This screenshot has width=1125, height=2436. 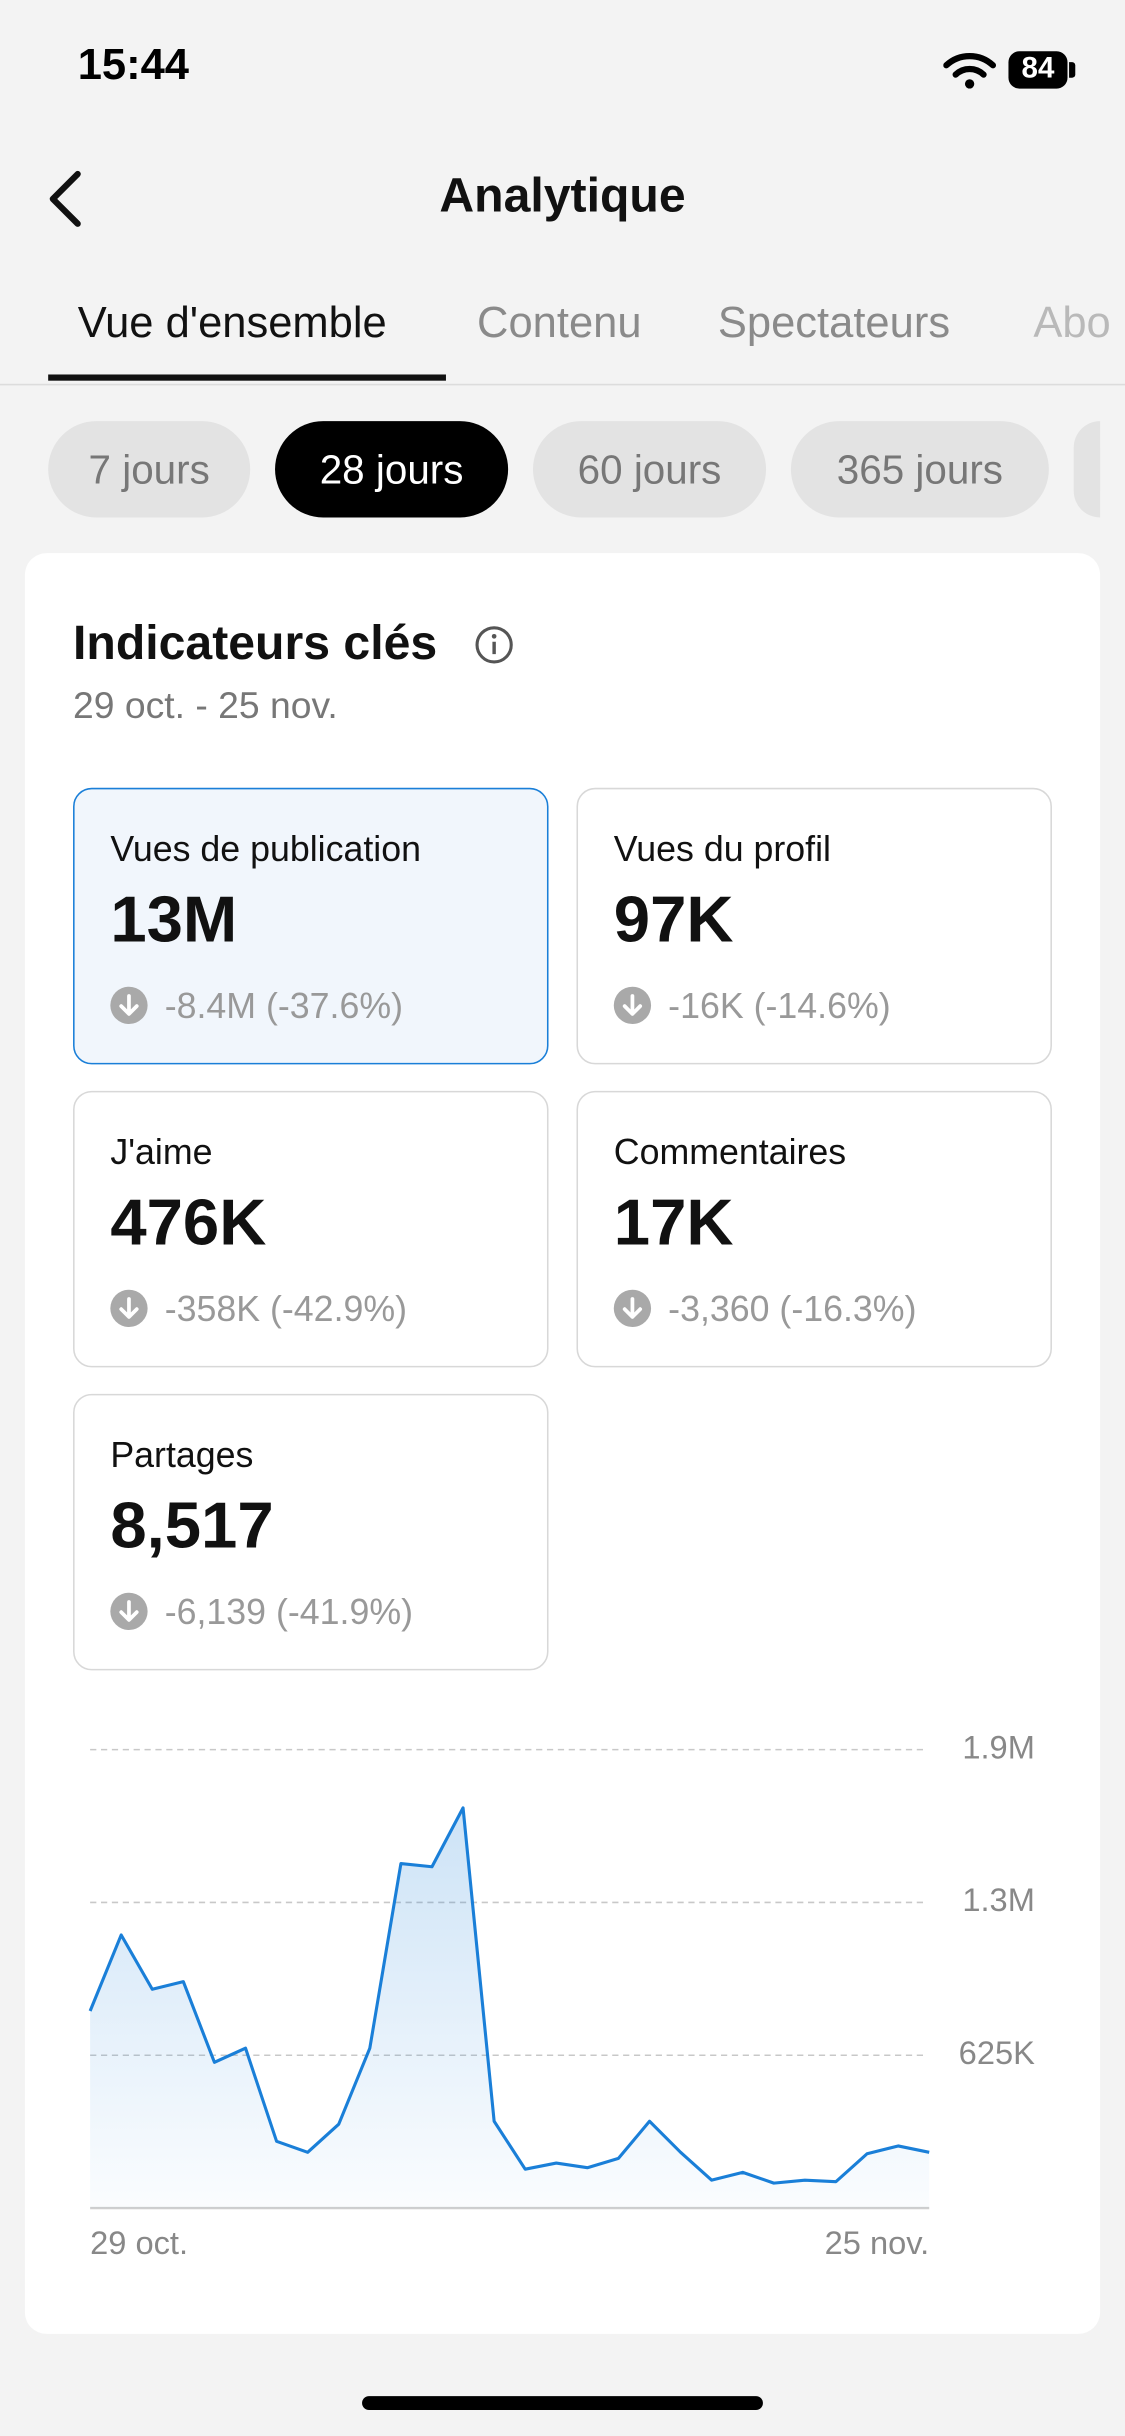 I want to click on divider, so click(x=562, y=384).